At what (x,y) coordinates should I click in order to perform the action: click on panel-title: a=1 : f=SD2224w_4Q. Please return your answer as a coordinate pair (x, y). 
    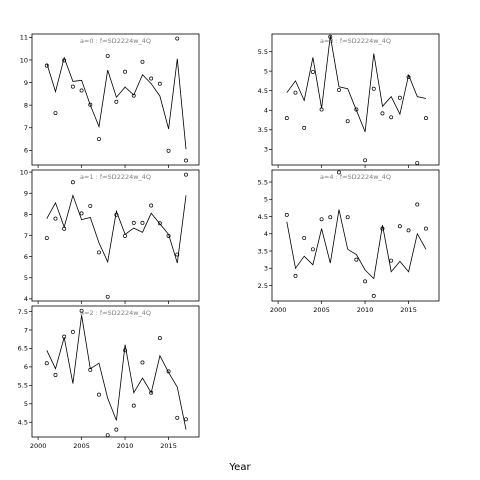
    Looking at the image, I should click on (115, 177).